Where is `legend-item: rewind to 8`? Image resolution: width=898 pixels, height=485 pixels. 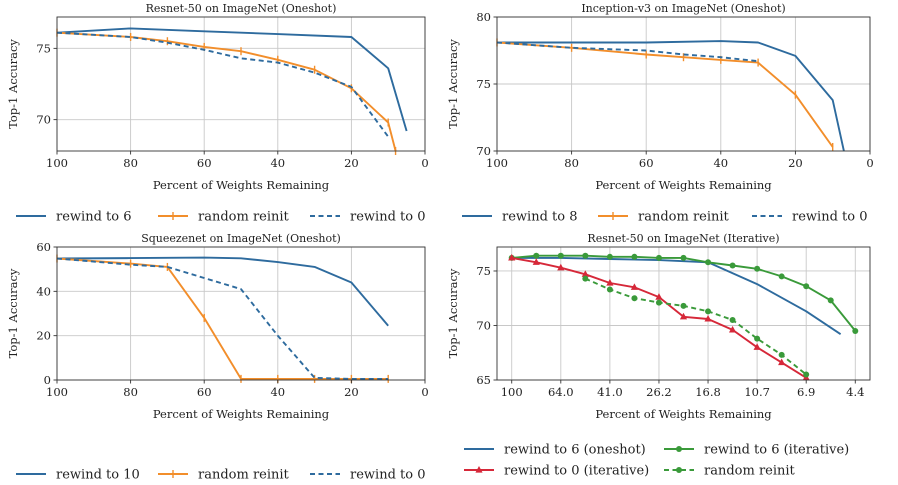 legend-item: rewind to 8 is located at coordinates (519, 217).